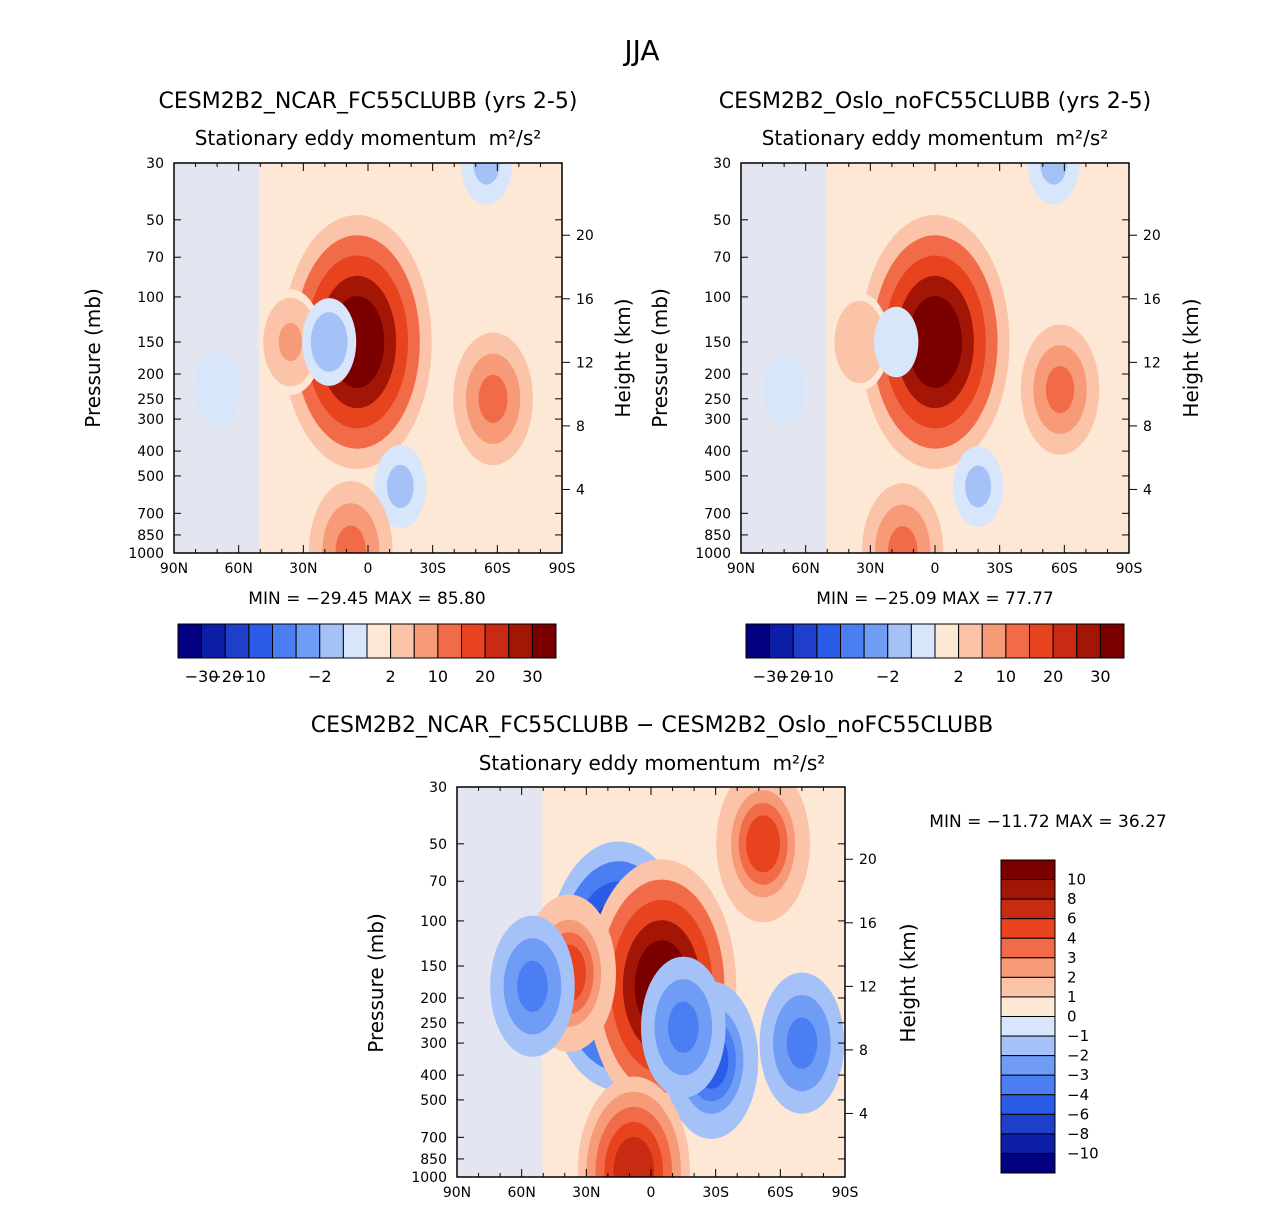 The height and width of the screenshot is (1216, 1285). What do you see at coordinates (793, 676) in the screenshot?
I see `colorbar-label: −20` at bounding box center [793, 676].